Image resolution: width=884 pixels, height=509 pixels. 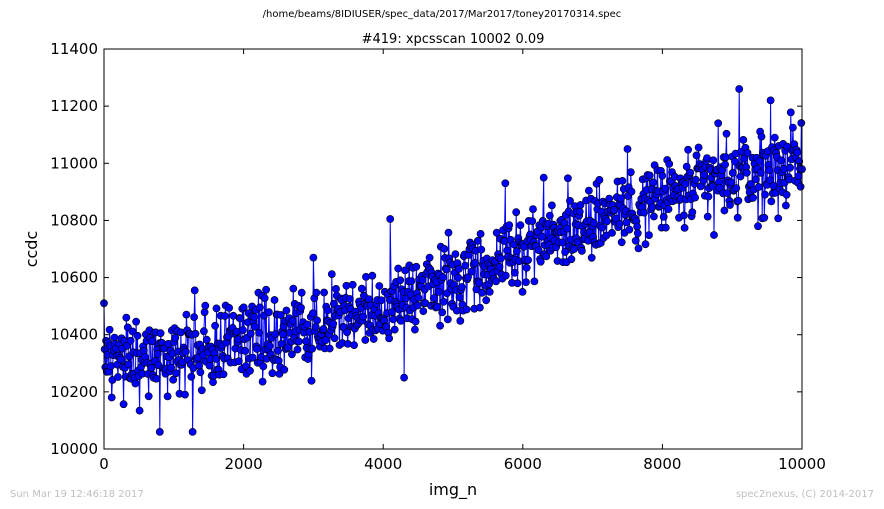 What do you see at coordinates (74, 335) in the screenshot?
I see `y-tick-label: 10400` at bounding box center [74, 335].